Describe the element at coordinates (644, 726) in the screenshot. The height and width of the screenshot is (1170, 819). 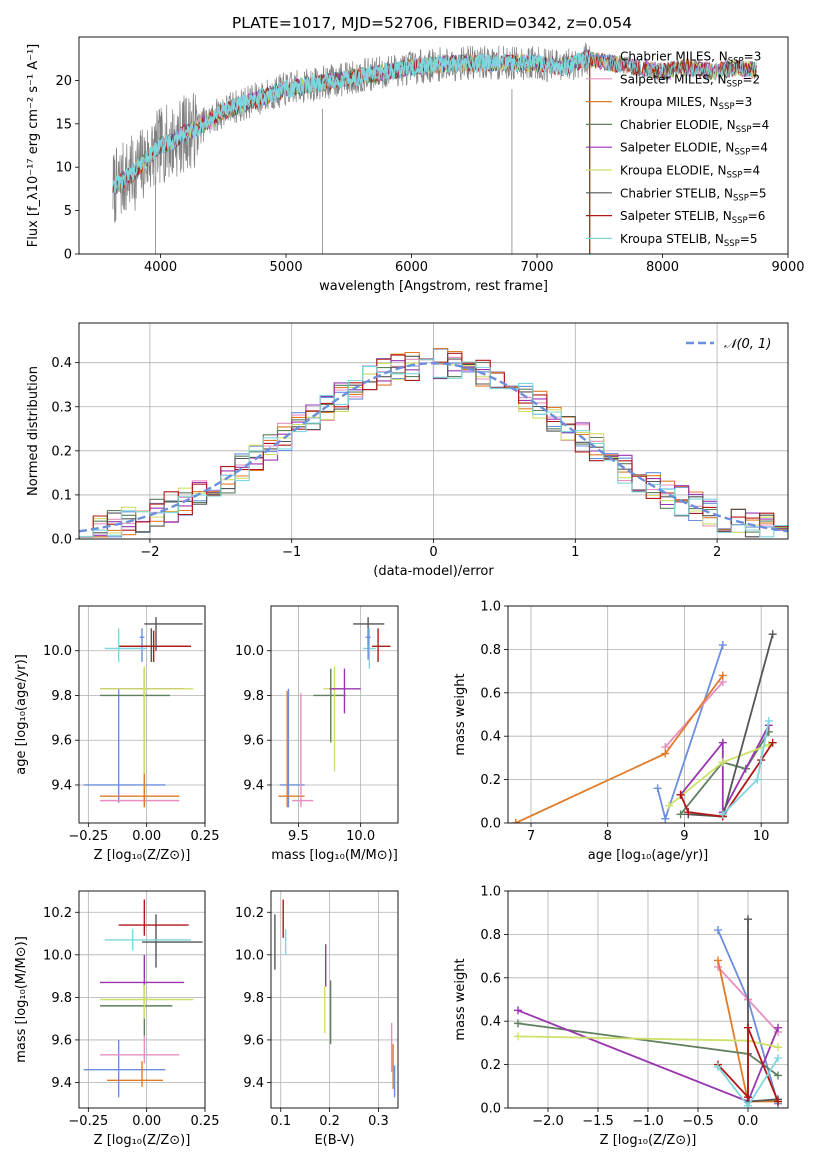
I see `plot-area-massweight_vs_age` at that location.